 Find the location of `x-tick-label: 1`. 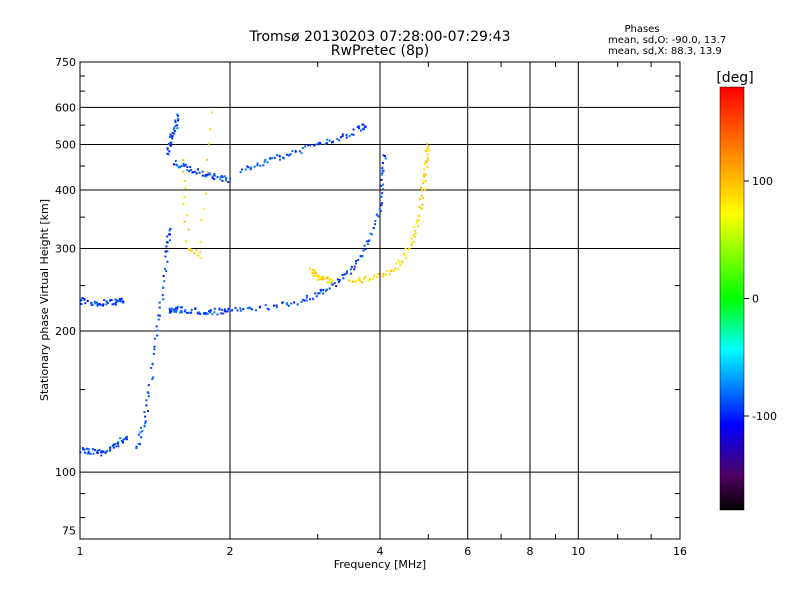

x-tick-label: 1 is located at coordinates (80, 551).